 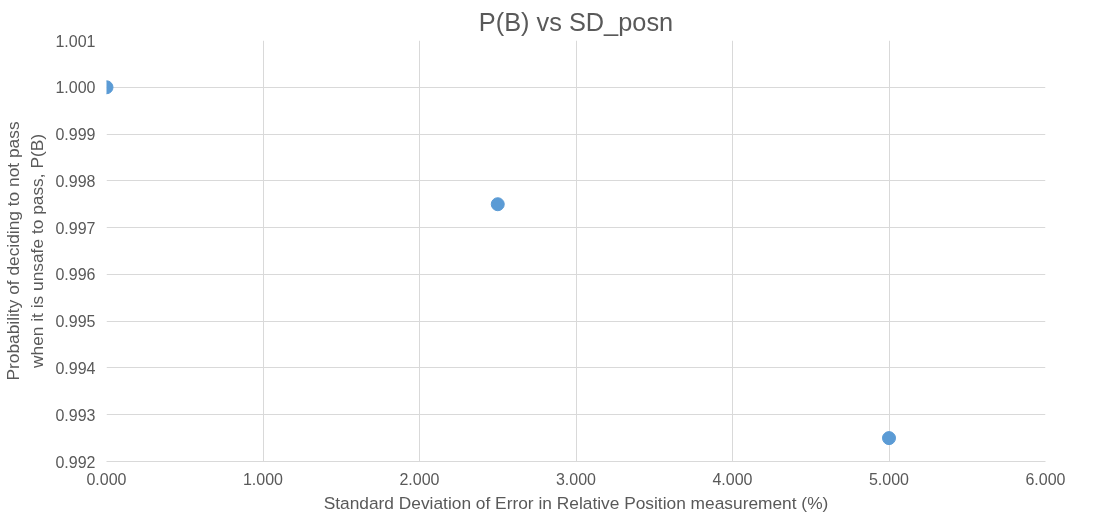 I want to click on y-tick-label: 1.001, so click(x=75, y=41).